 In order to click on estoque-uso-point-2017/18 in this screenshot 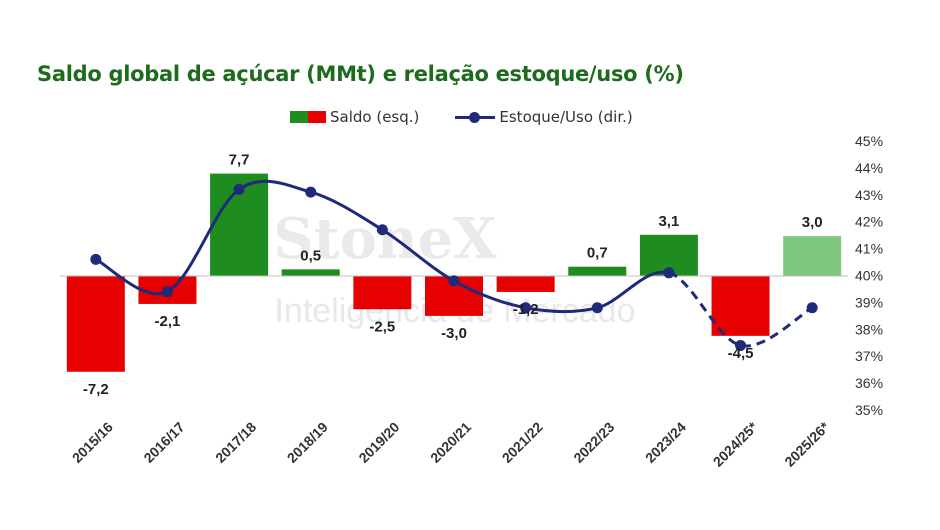, I will do `click(239, 189)`.